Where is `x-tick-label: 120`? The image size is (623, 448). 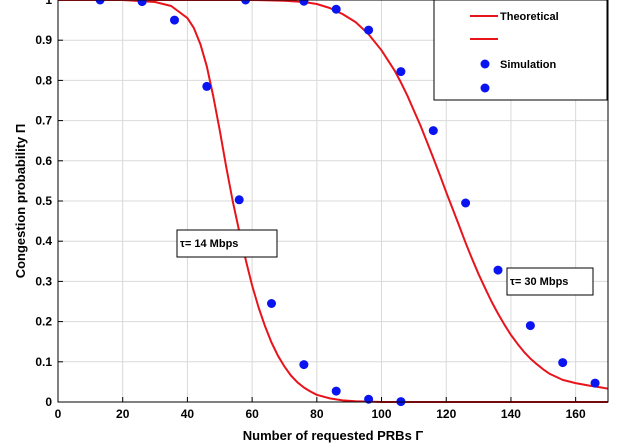
x-tick-label: 120 is located at coordinates (446, 414).